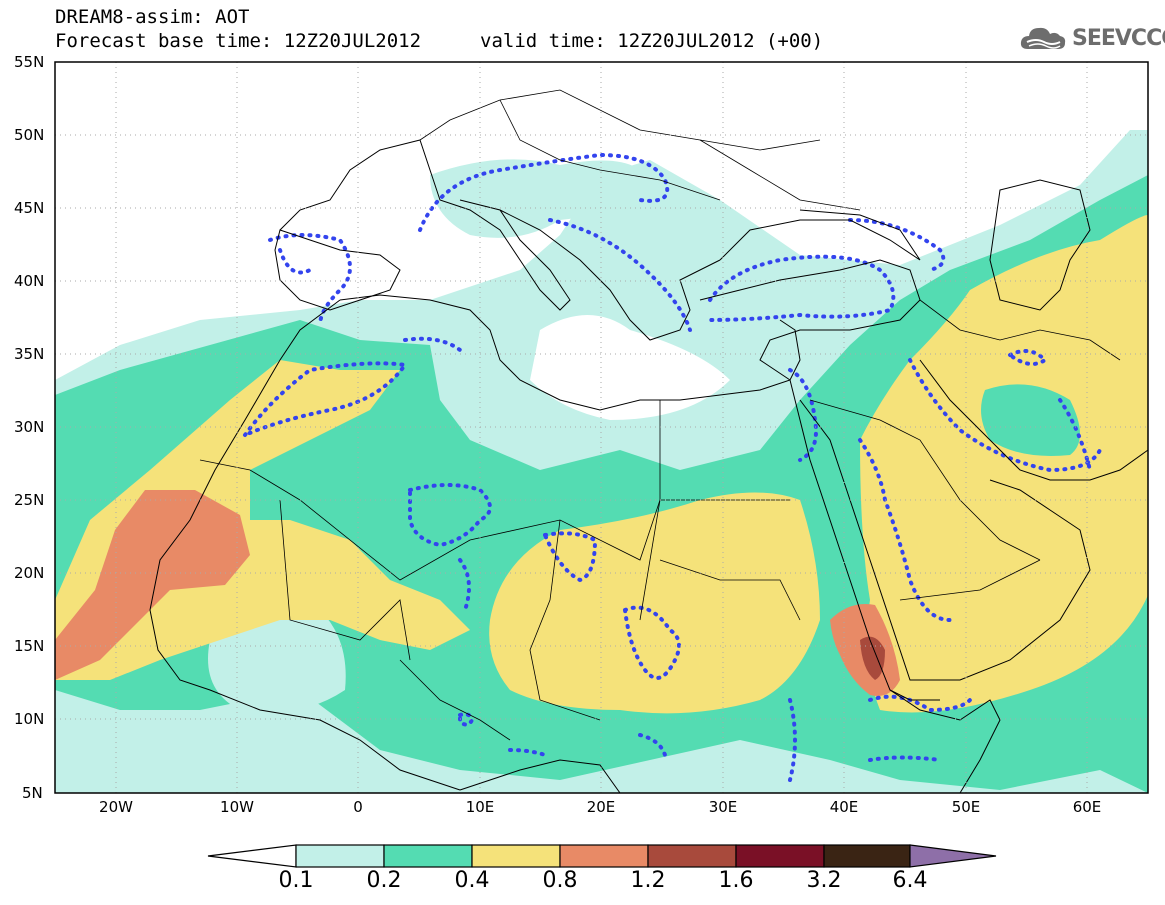  I want to click on coast-france-italy, so click(425, 225).